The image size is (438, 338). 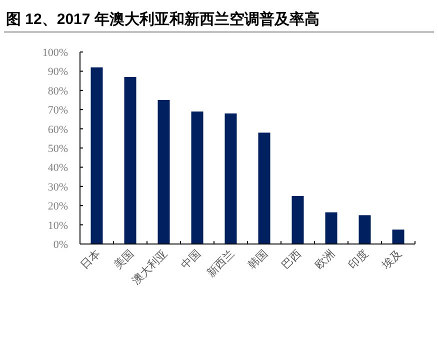 I want to click on x-tick-label: 印度, so click(x=358, y=259).